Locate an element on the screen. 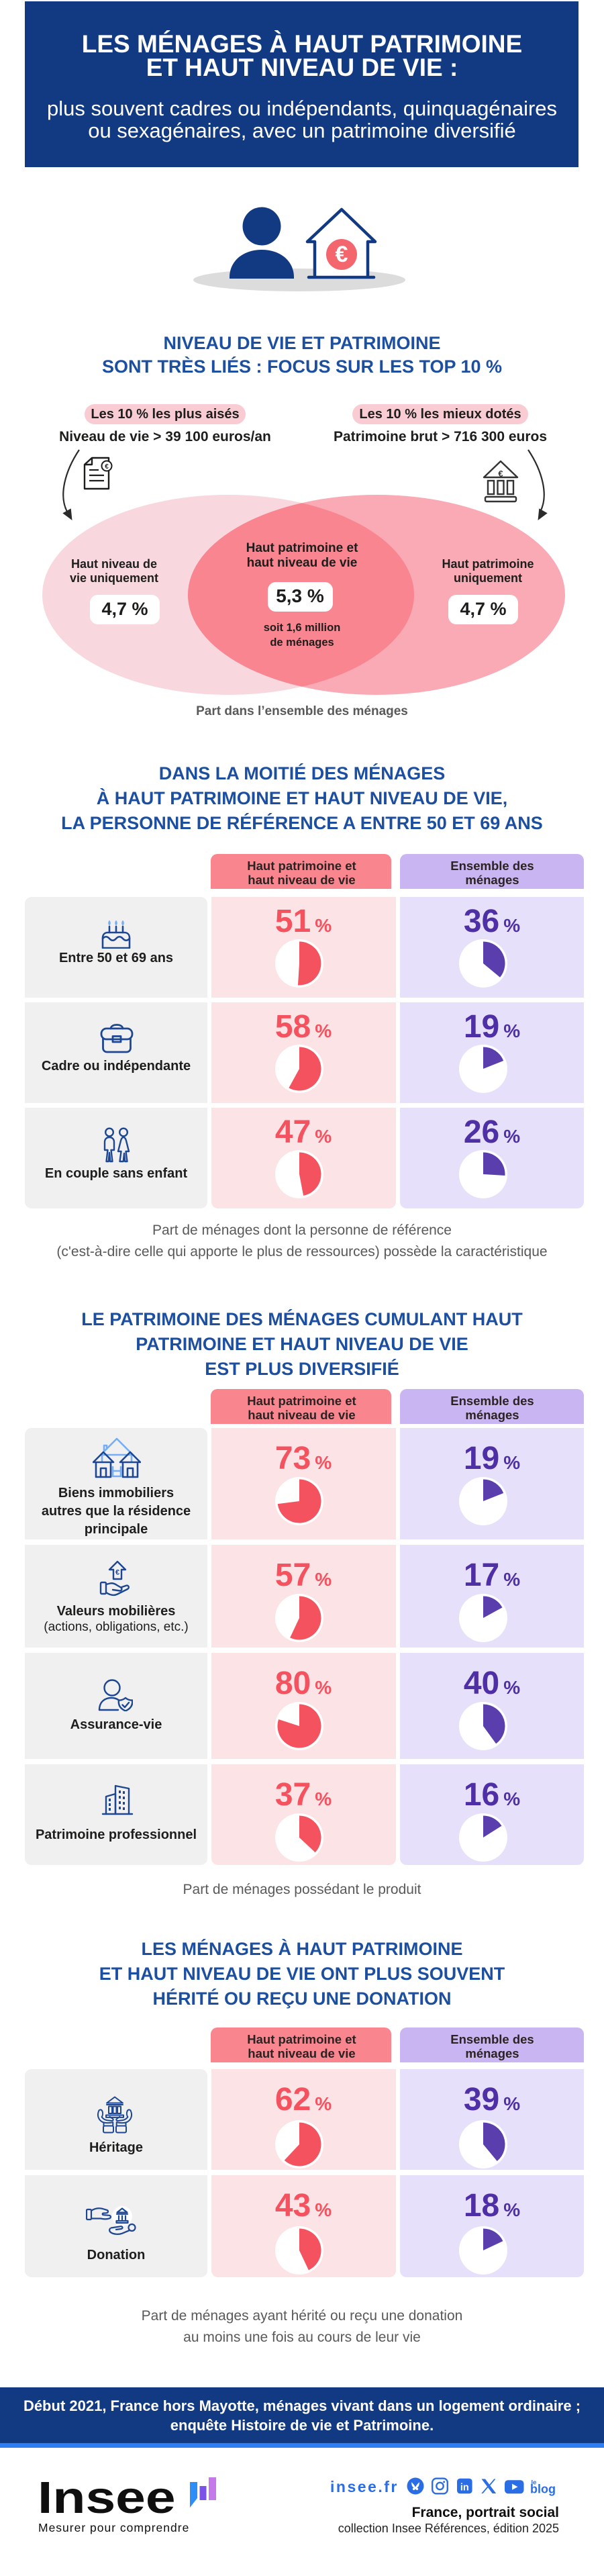 The image size is (604, 2576). svg-text: le is located at coordinates (534, 2483).